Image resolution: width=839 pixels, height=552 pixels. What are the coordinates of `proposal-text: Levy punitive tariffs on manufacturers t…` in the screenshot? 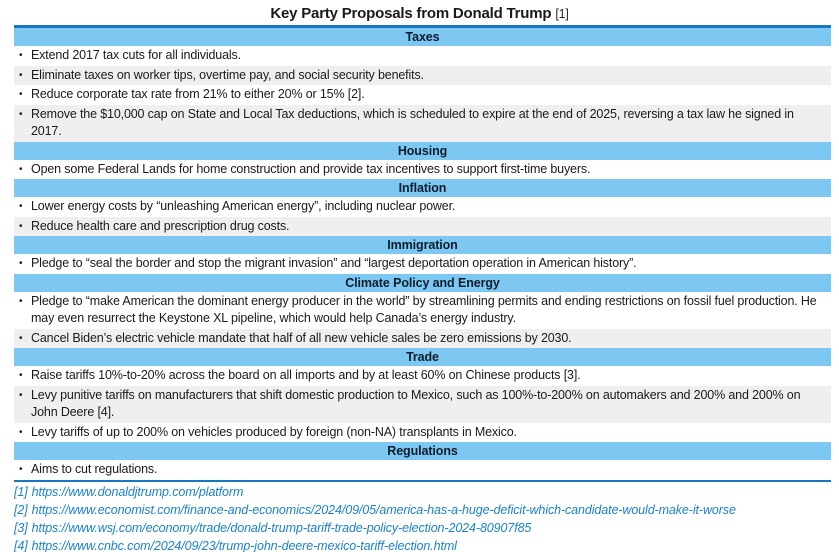 It's located at (416, 403).